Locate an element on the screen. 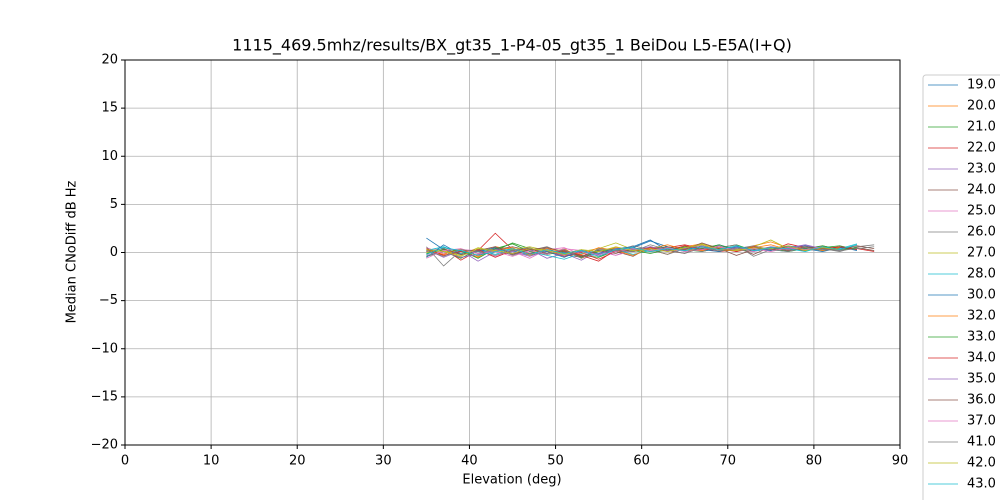  legend-label: 42.0 is located at coordinates (981, 463).